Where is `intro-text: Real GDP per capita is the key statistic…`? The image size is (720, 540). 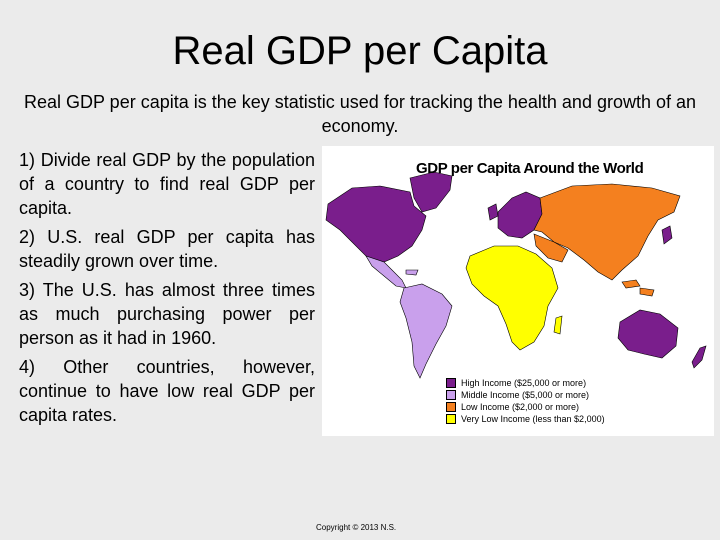 intro-text: Real GDP per capita is the key statistic… is located at coordinates (360, 114).